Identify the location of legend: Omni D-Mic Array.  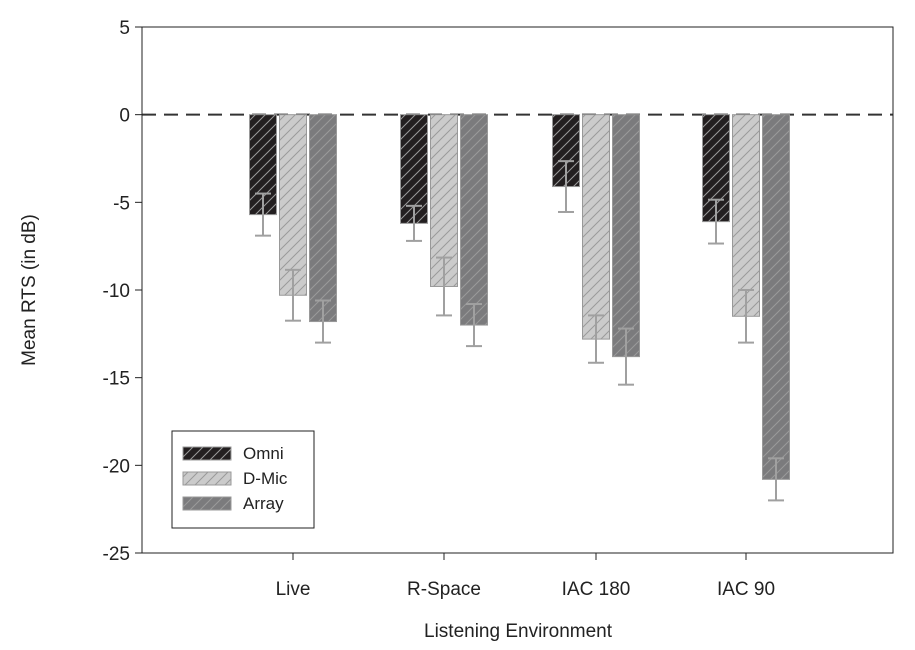
(243, 479).